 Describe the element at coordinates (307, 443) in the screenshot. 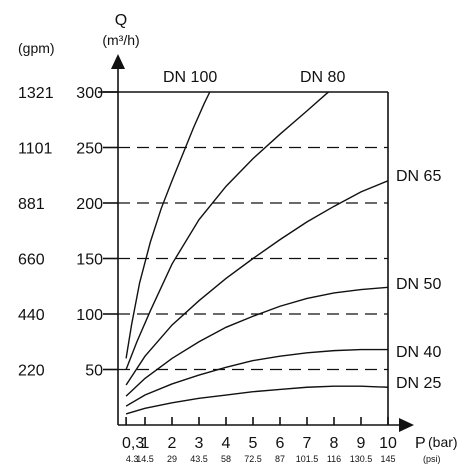

I see `x-tick-label: 7` at that location.